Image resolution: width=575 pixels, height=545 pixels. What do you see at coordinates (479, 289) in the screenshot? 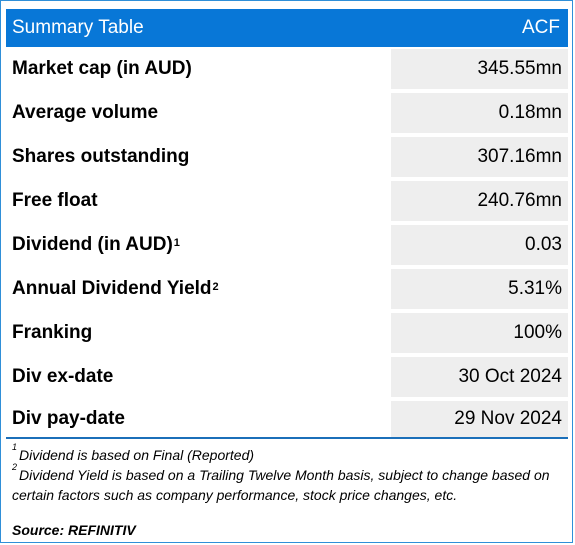
I see `row-value: 5.31%` at bounding box center [479, 289].